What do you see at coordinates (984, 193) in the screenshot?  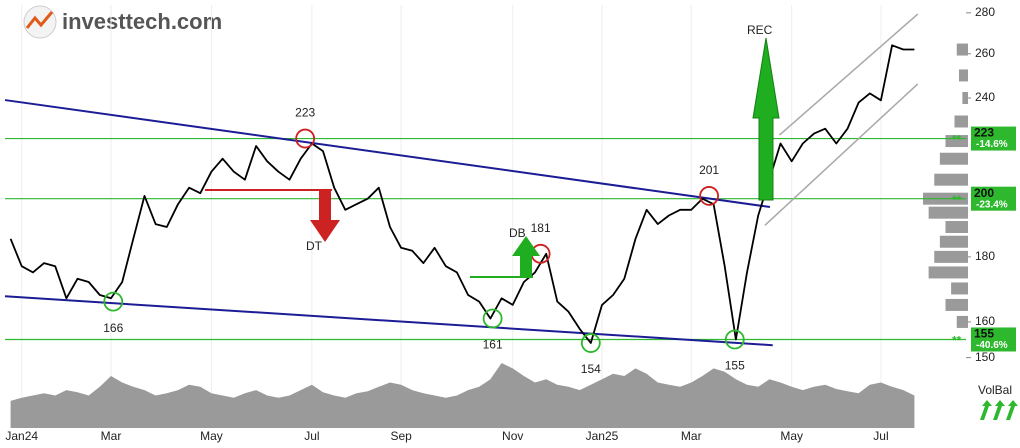 I see `level-value: 200` at bounding box center [984, 193].